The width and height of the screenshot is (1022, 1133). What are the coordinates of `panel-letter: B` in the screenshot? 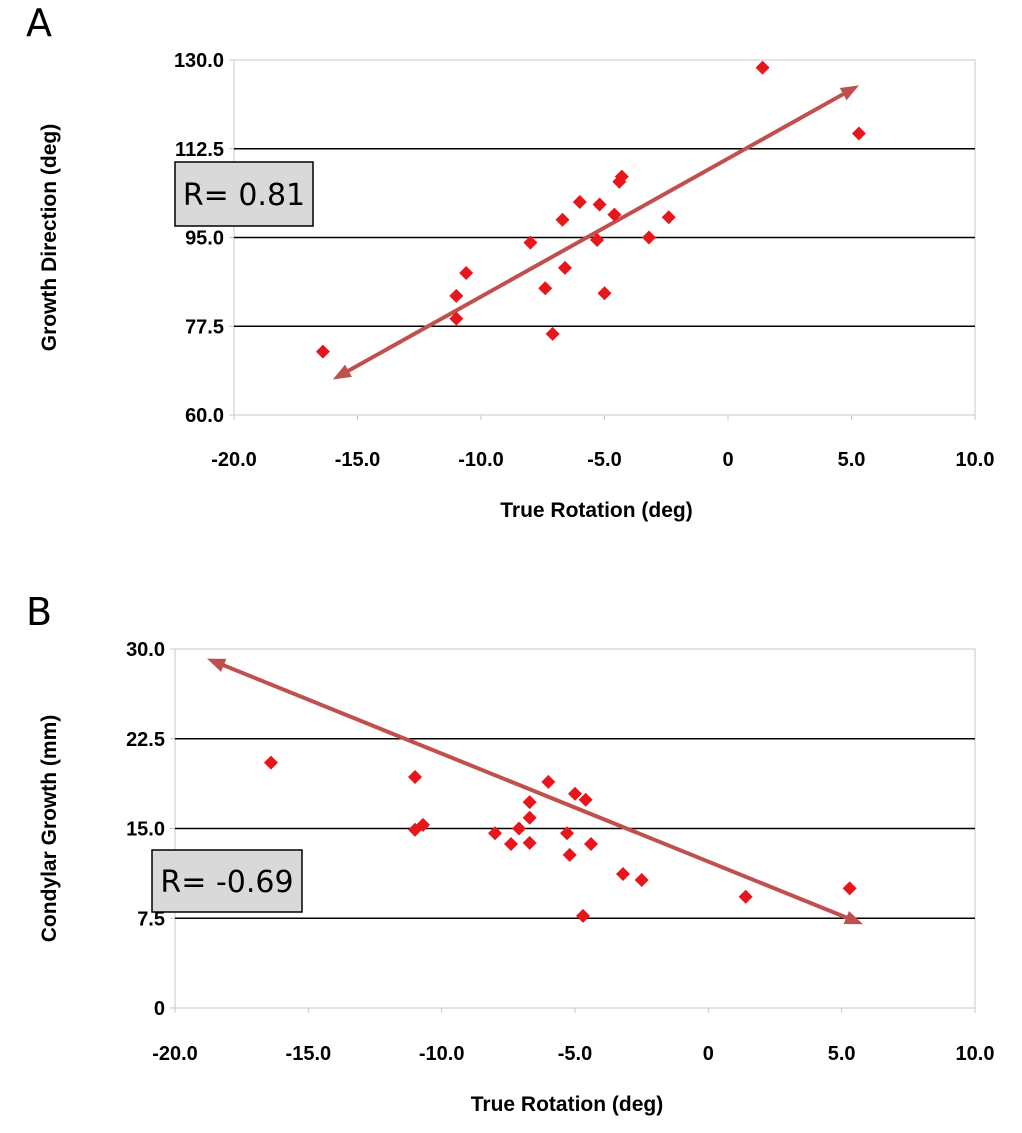 It's located at (39, 612).